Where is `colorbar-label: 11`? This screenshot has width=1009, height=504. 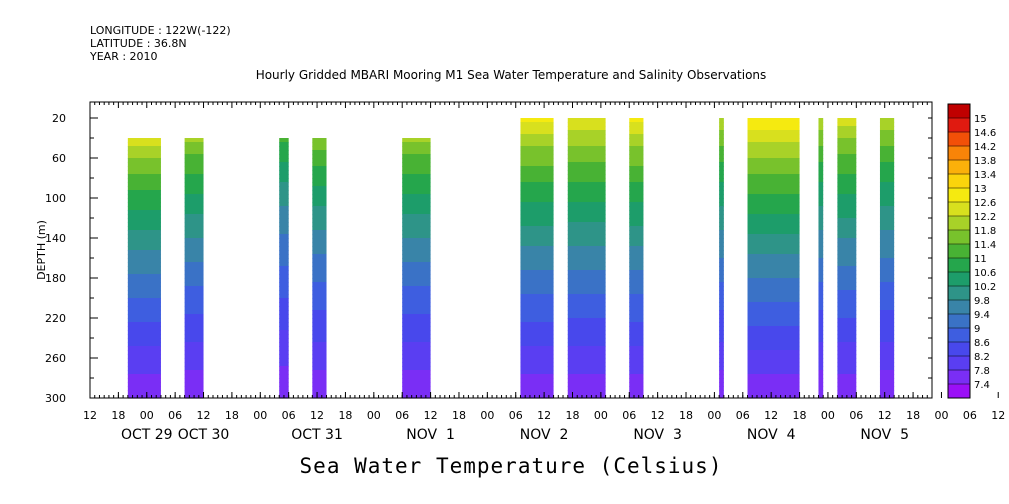
colorbar-label: 11 is located at coordinates (980, 259).